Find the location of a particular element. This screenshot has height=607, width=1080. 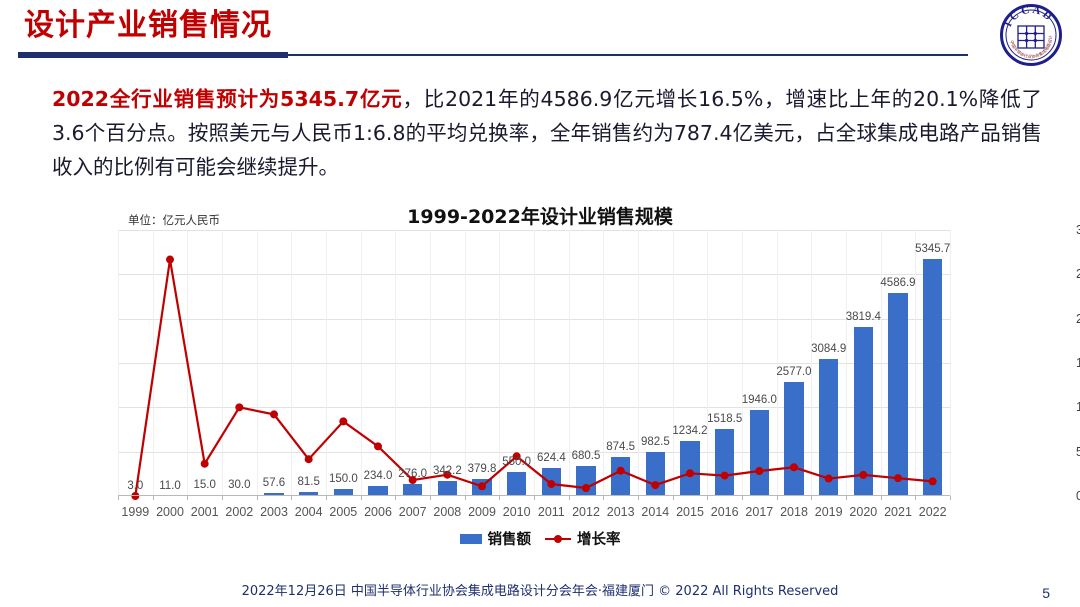

y2-axis-tick-label: 150.0% is located at coordinates (1078, 363).